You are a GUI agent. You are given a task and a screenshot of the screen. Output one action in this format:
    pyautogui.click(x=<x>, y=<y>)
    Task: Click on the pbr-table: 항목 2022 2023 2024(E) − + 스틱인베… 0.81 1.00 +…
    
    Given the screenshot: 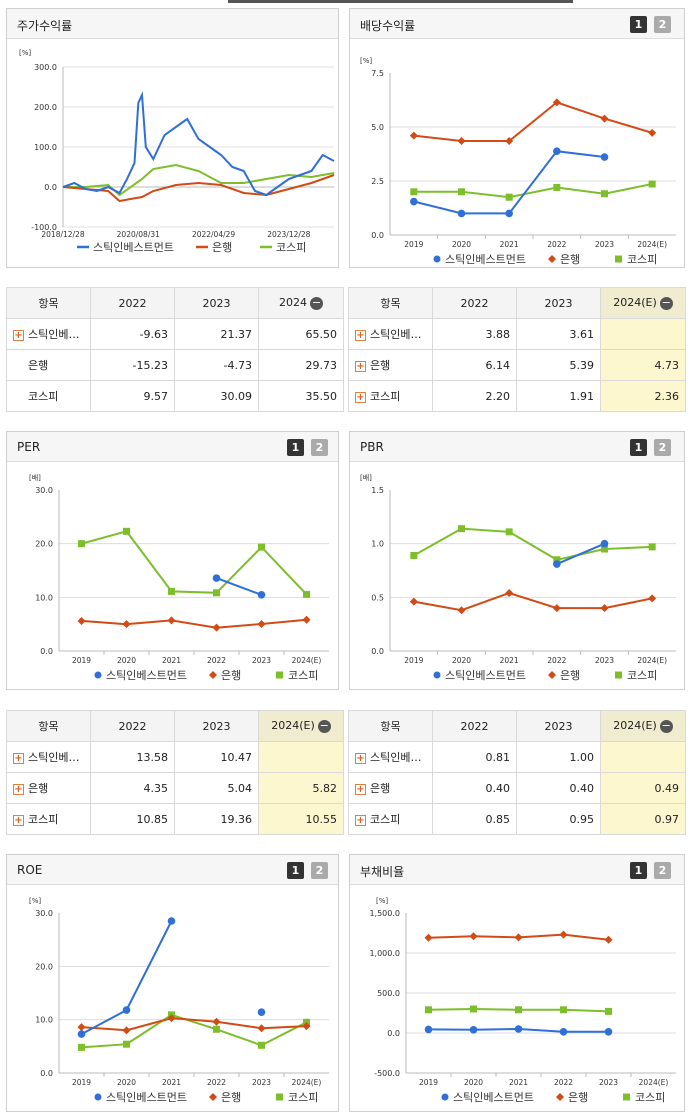 What is the action you would take?
    pyautogui.click(x=517, y=772)
    